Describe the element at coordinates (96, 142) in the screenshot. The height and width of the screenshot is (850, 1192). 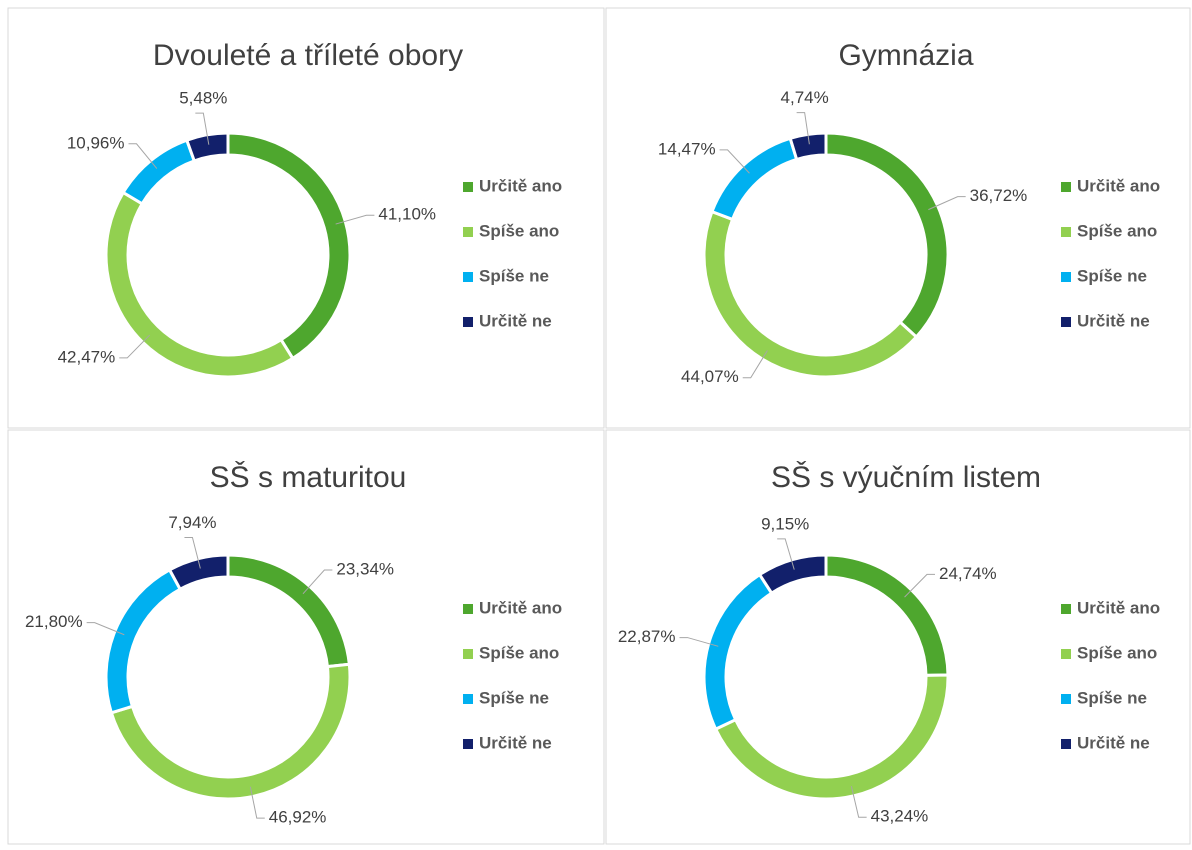
I see `value-label: 10,96%` at that location.